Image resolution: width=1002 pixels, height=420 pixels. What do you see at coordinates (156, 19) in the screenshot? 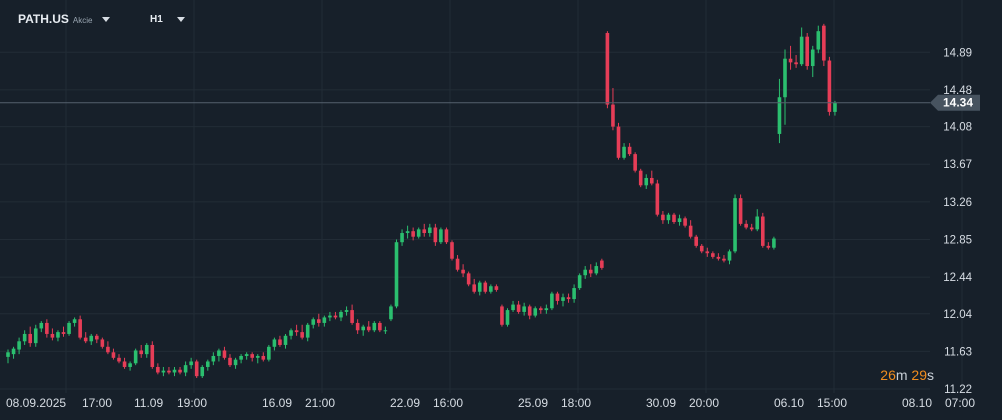
I see `timeframe-label: H1` at bounding box center [156, 19].